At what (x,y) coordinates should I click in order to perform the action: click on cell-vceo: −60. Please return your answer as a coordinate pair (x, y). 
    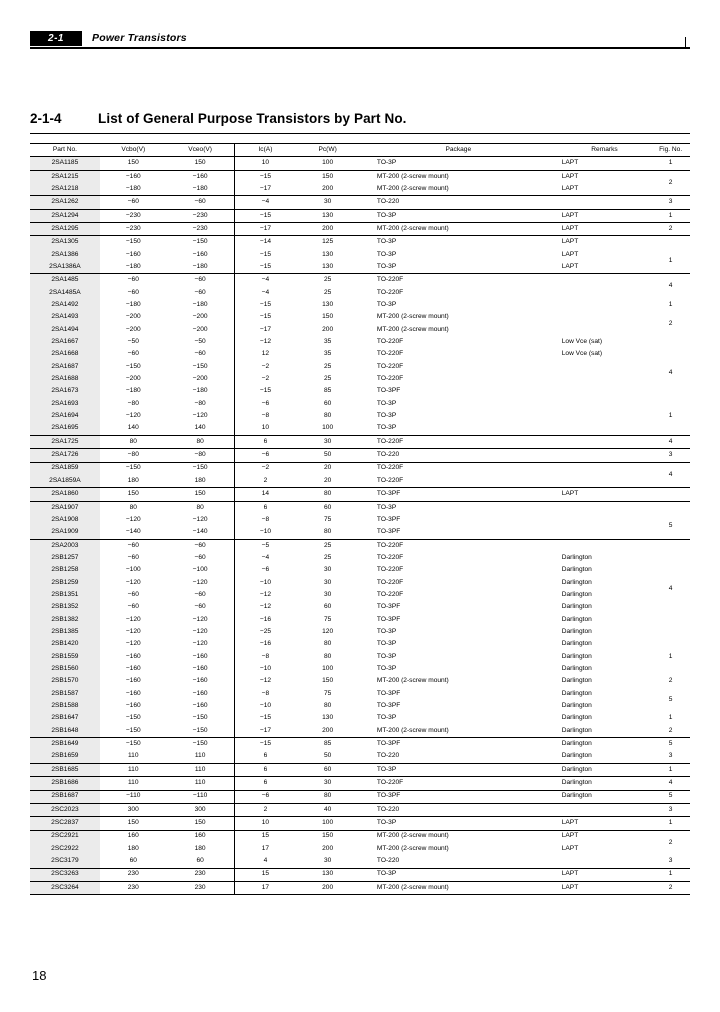
    Looking at the image, I should click on (200, 280).